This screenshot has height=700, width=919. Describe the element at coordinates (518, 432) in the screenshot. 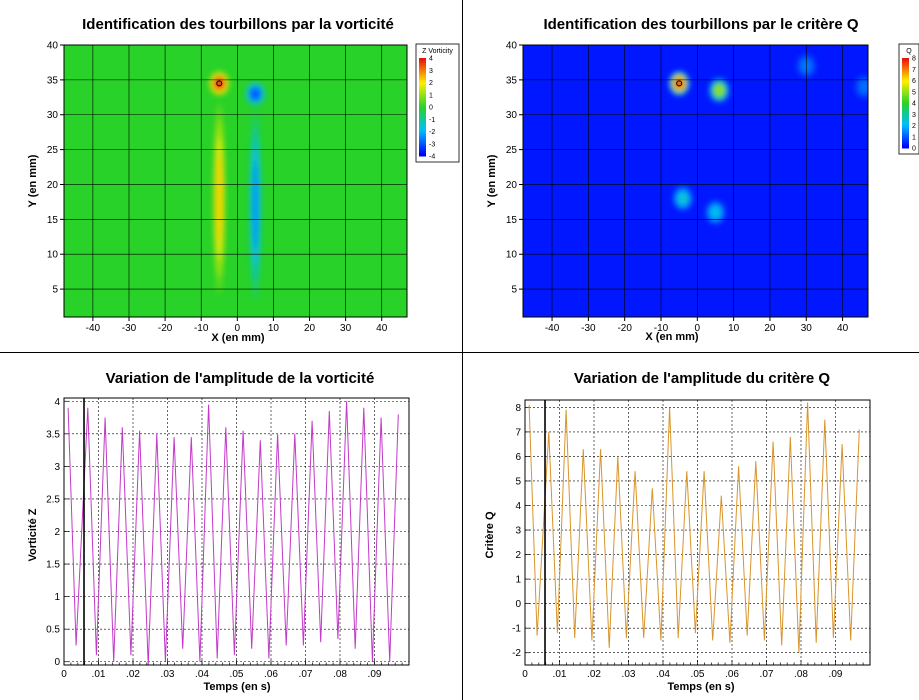

I see `y-tick-label: 7` at that location.